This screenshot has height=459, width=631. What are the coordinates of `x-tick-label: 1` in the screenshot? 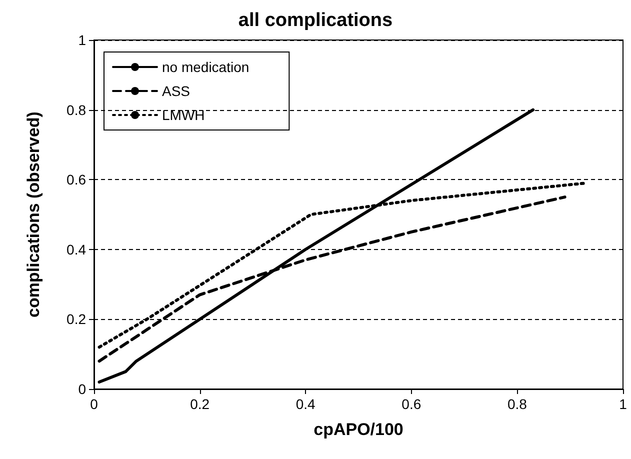 It's located at (623, 404).